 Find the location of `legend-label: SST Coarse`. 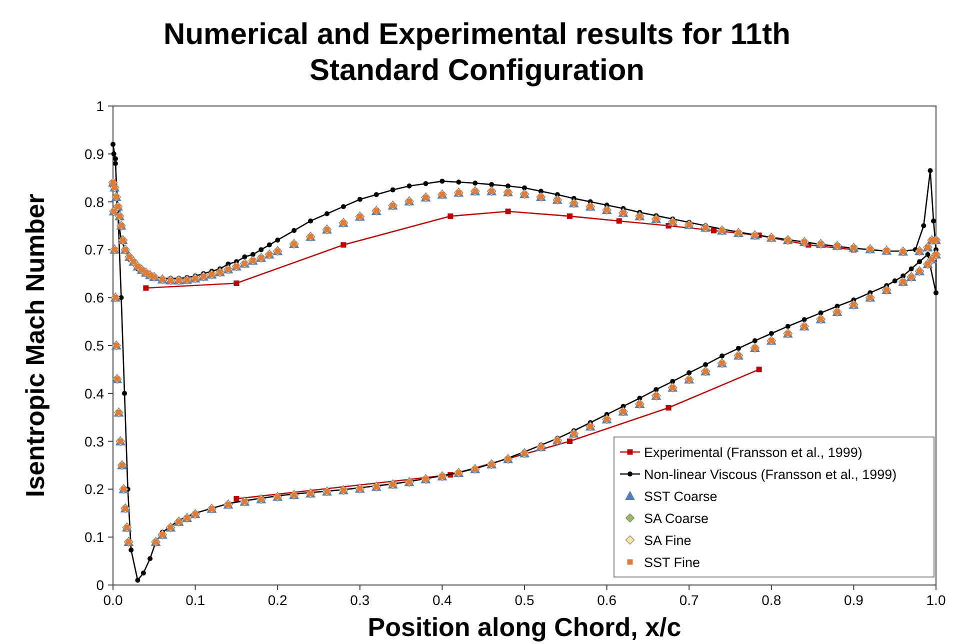

legend-label: SST Coarse is located at coordinates (681, 496).